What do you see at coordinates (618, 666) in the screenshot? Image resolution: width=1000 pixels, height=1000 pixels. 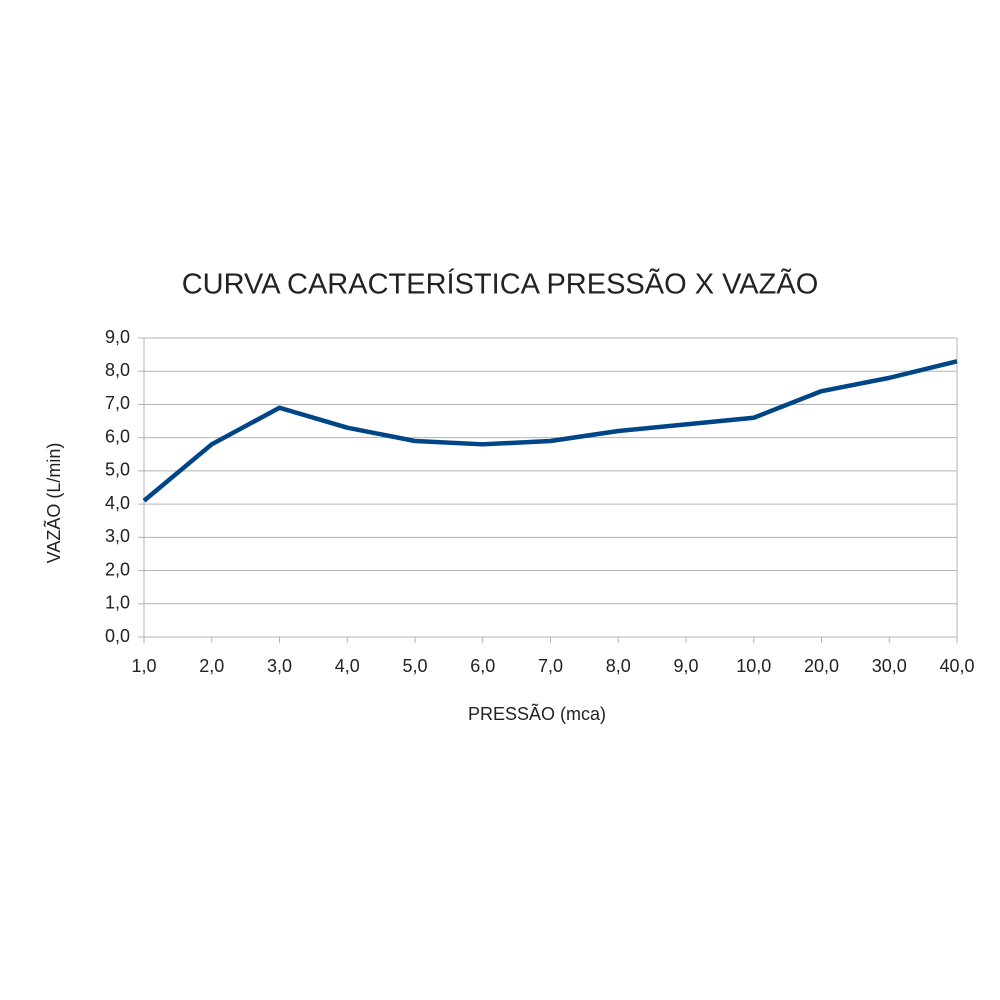 I see `x-tick-label: 8,0` at bounding box center [618, 666].